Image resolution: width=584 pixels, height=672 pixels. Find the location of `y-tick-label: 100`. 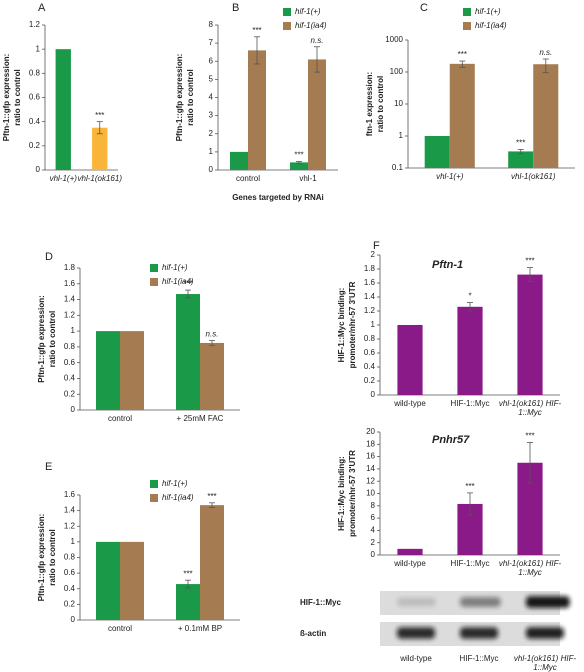

y-tick-label: 100 is located at coordinates (397, 71).